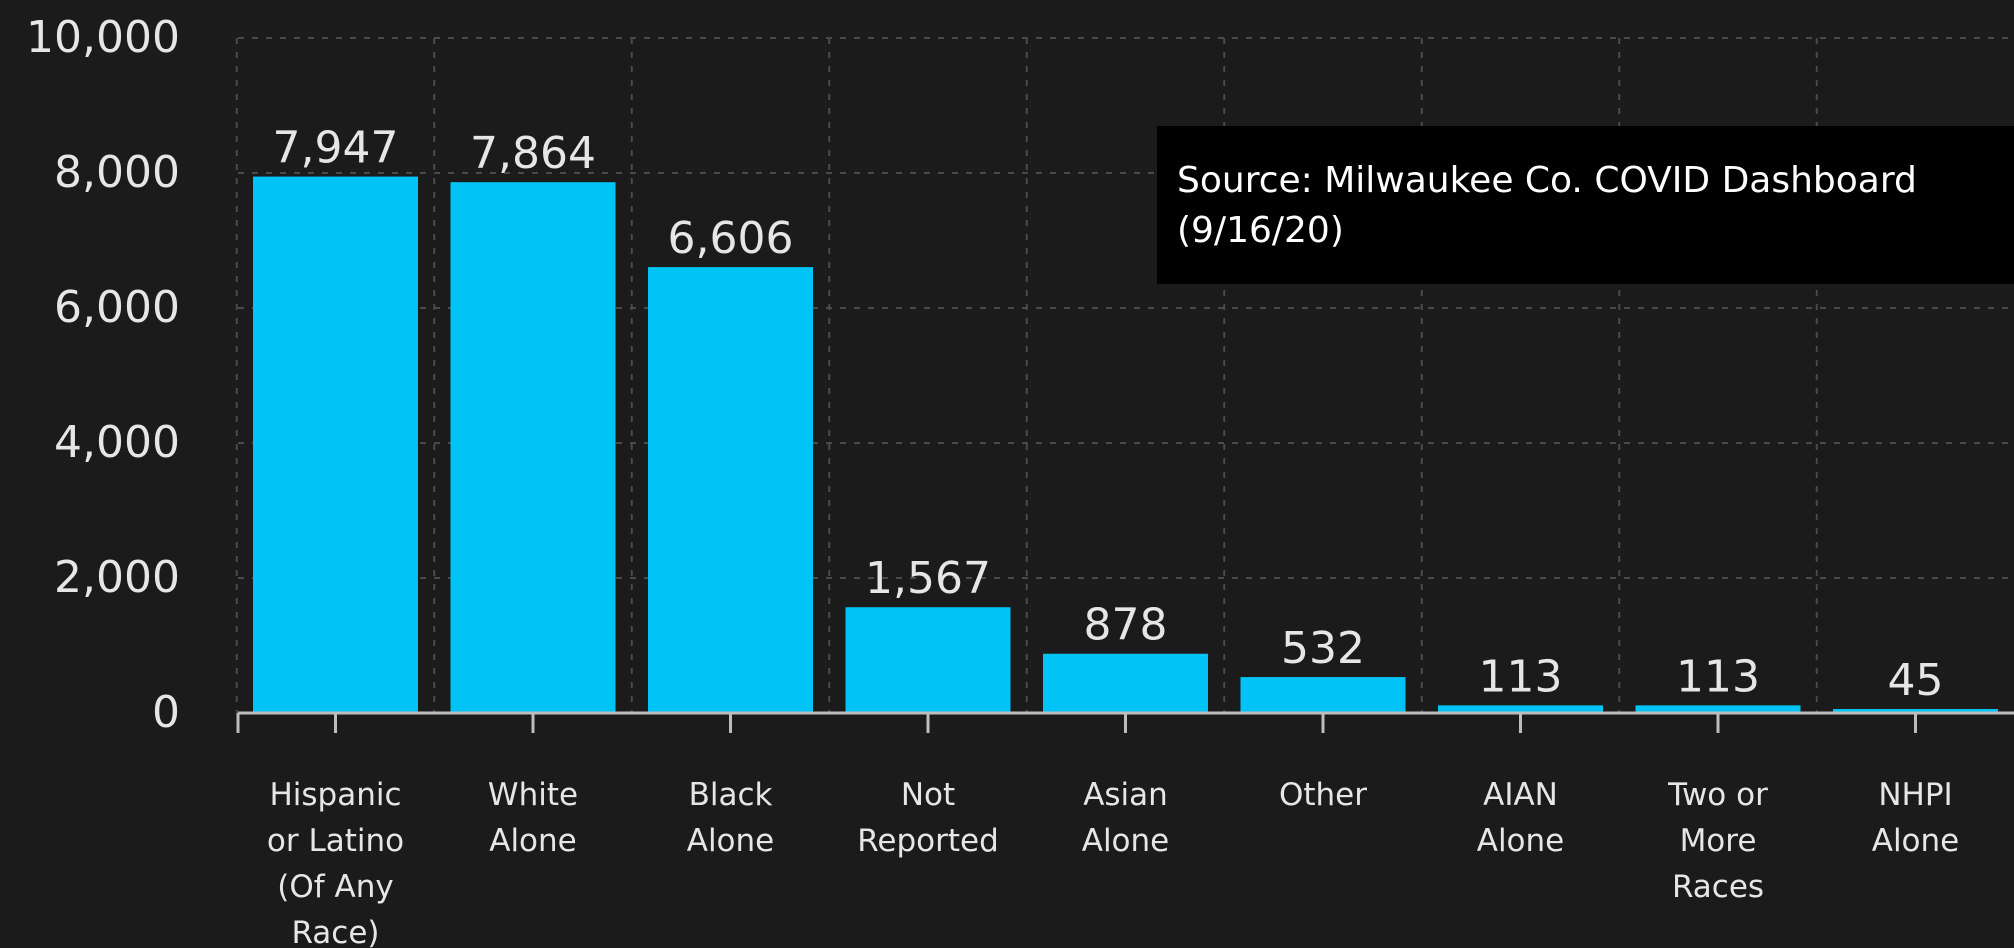 The image size is (2014, 948). I want to click on category-label-line: White, so click(533, 795).